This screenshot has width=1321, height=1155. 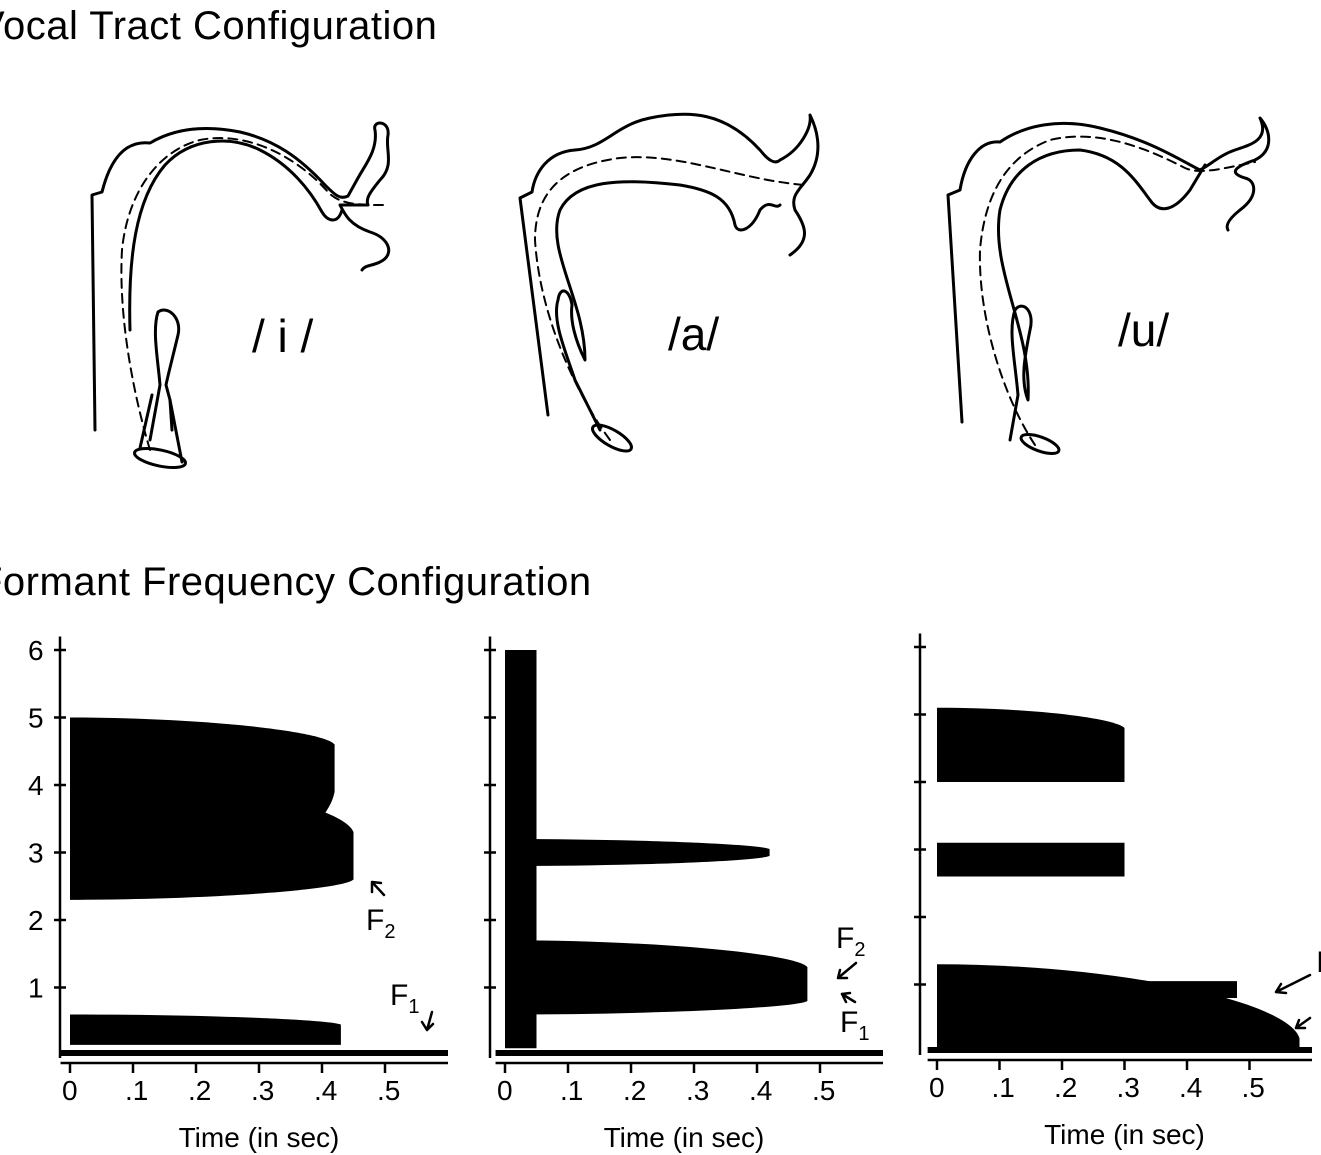 I want to click on y-tick-label-3: 3, so click(x=36, y=853).